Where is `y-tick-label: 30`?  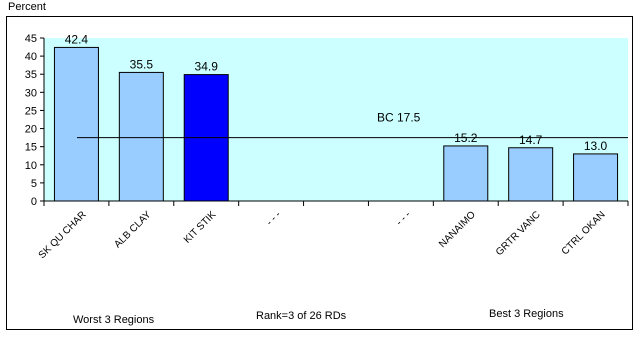 y-tick-label: 30 is located at coordinates (31, 93).